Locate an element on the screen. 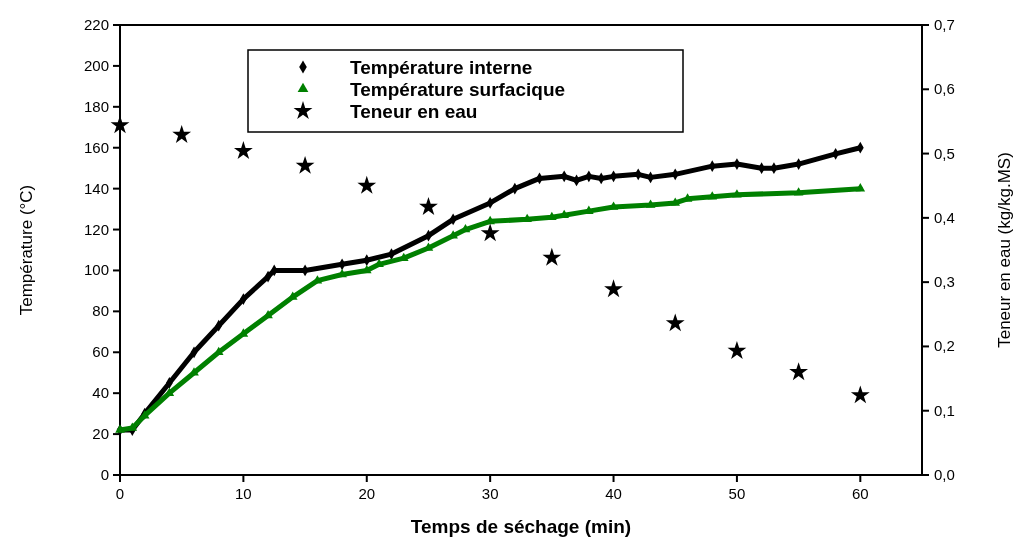  legend-label: Température surfacique is located at coordinates (458, 89).